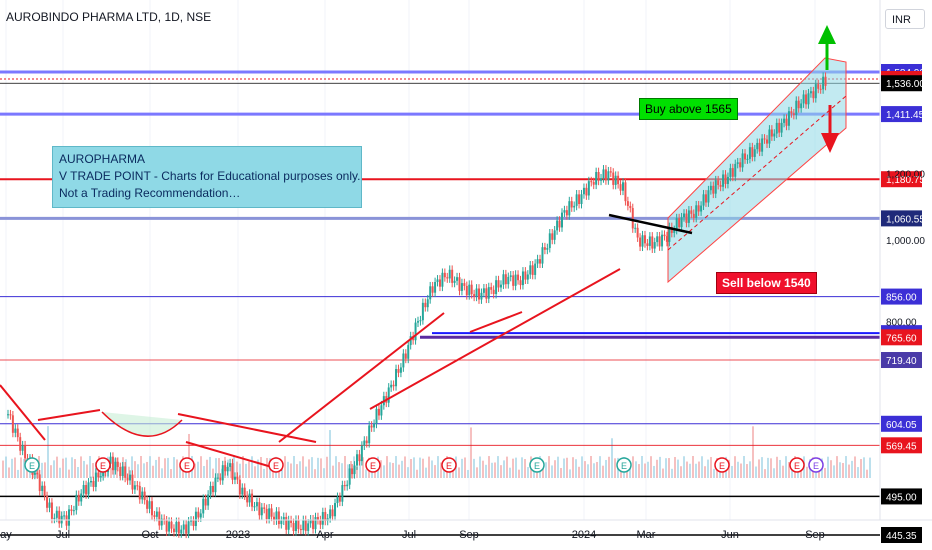 The height and width of the screenshot is (550, 932). I want to click on event-marker-label: E, so click(816, 466).